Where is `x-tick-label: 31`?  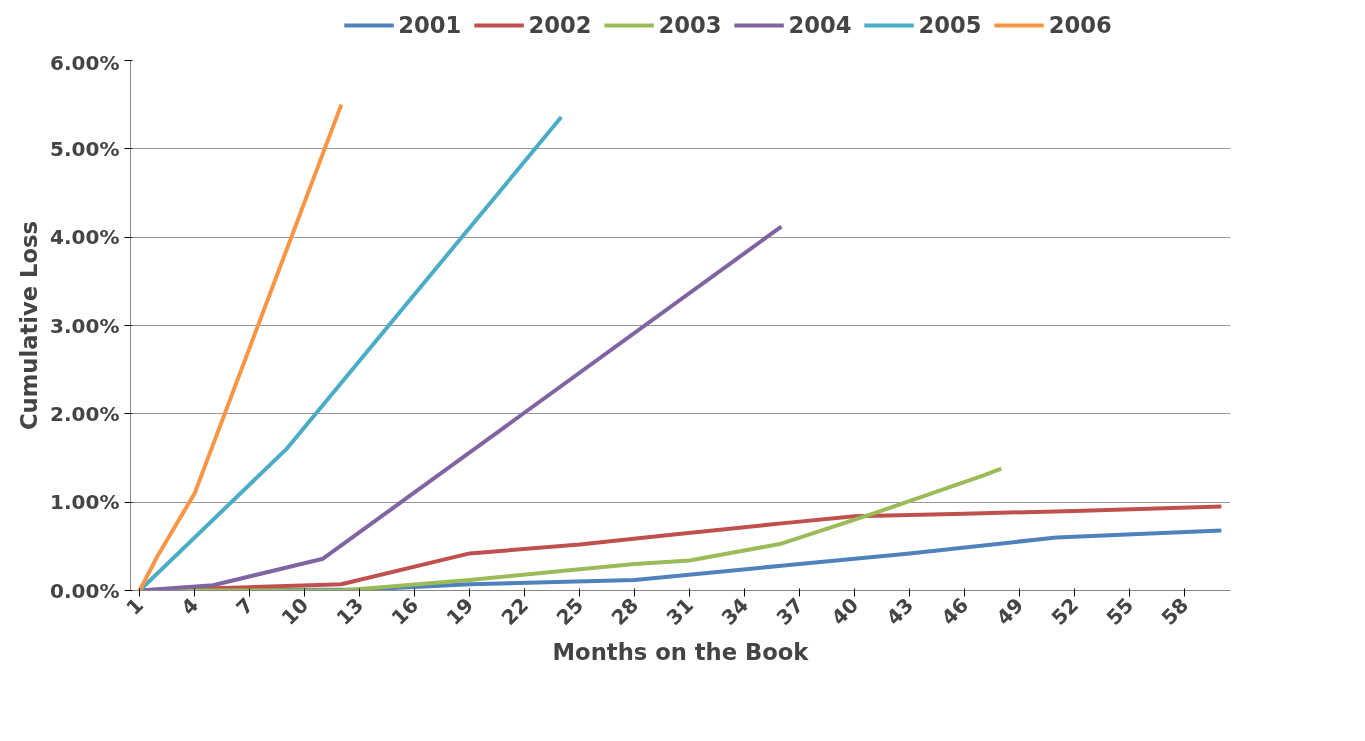 x-tick-label: 31 is located at coordinates (680, 611).